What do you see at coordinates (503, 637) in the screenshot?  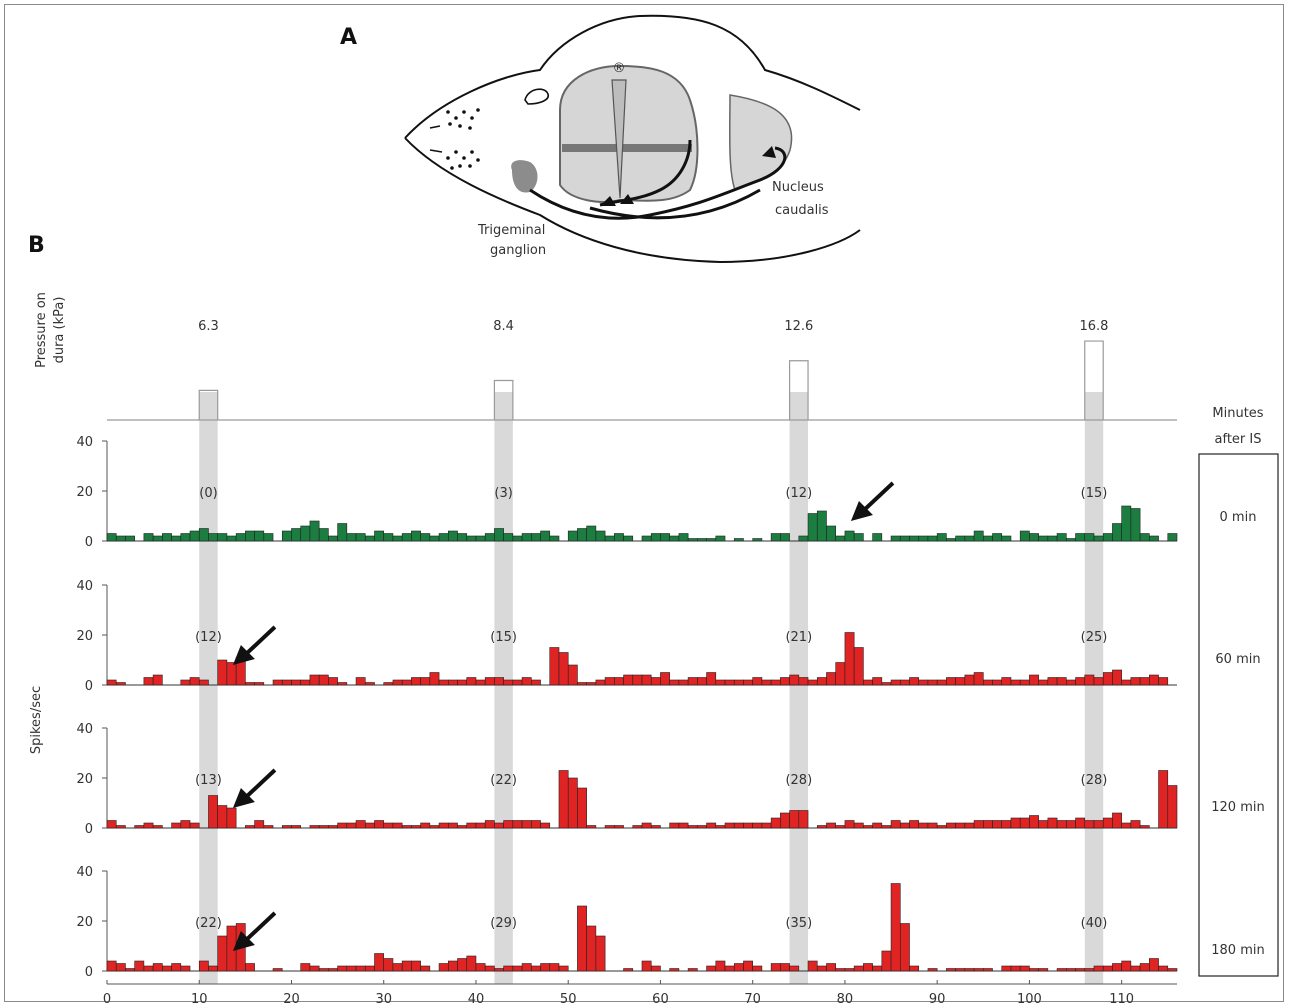 I see `row-2-count-2: (15)` at bounding box center [503, 637].